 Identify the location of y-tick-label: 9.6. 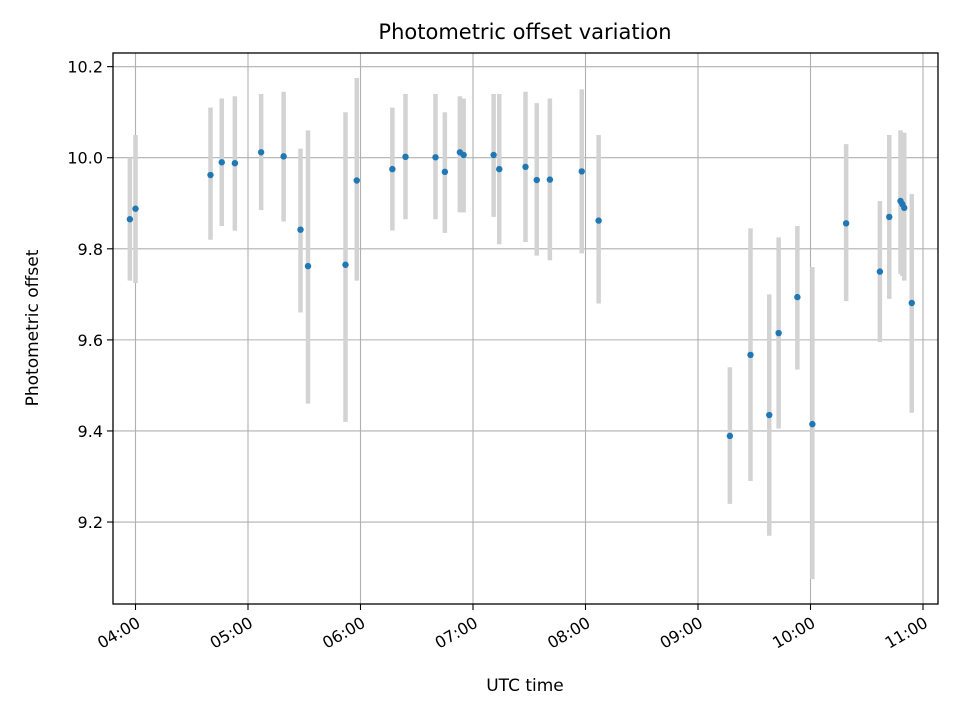
(90, 340).